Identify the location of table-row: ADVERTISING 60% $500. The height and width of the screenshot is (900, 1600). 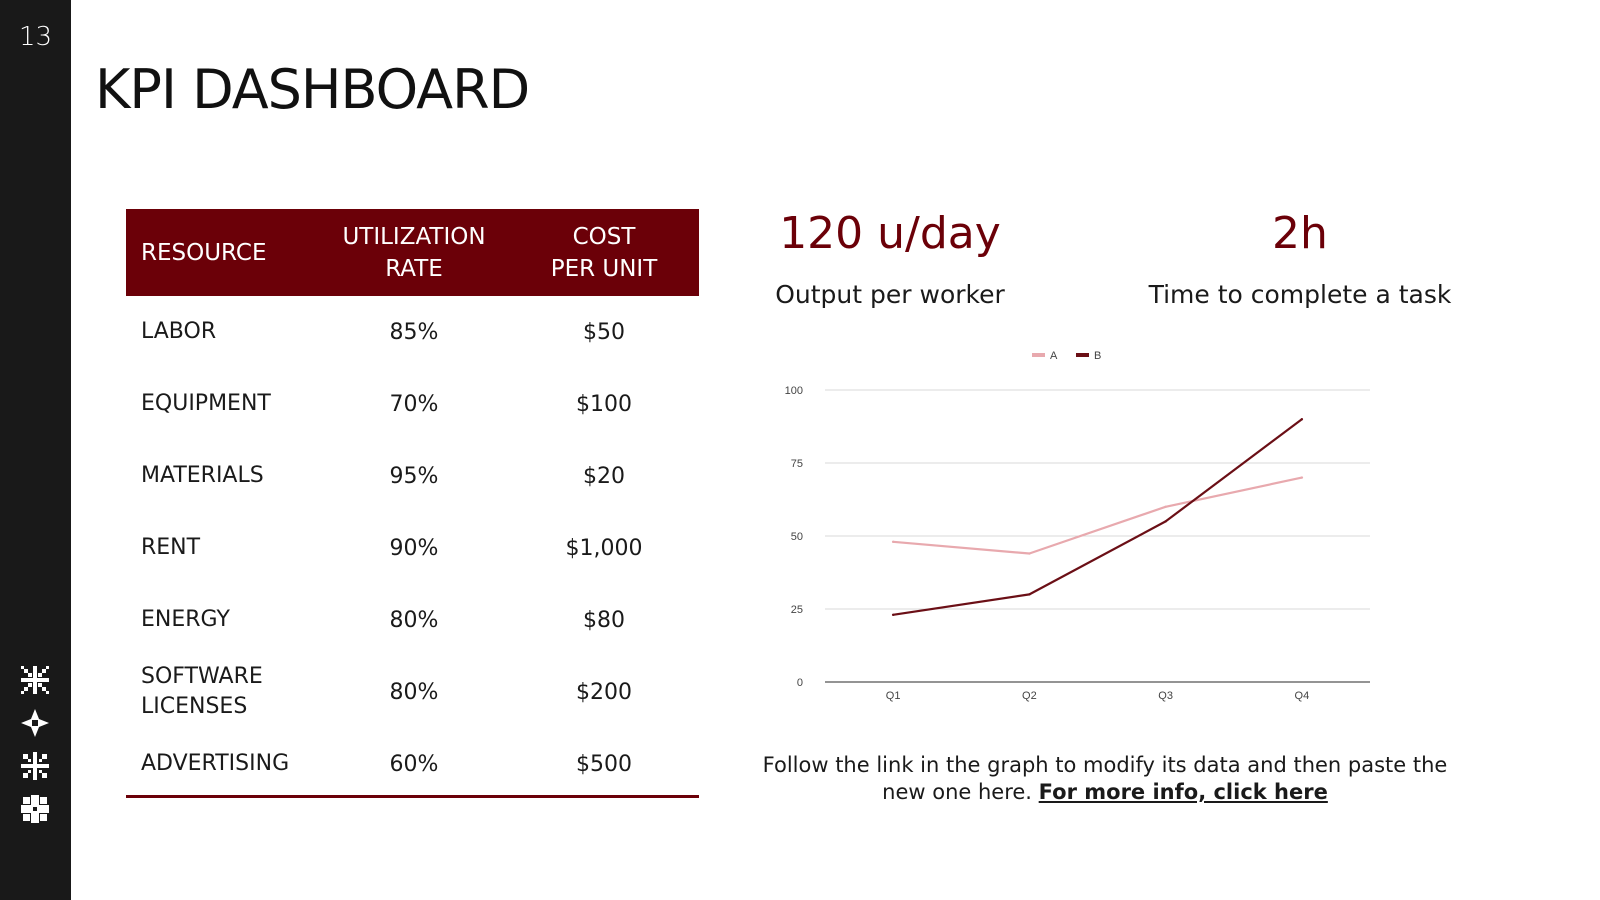
(412, 764).